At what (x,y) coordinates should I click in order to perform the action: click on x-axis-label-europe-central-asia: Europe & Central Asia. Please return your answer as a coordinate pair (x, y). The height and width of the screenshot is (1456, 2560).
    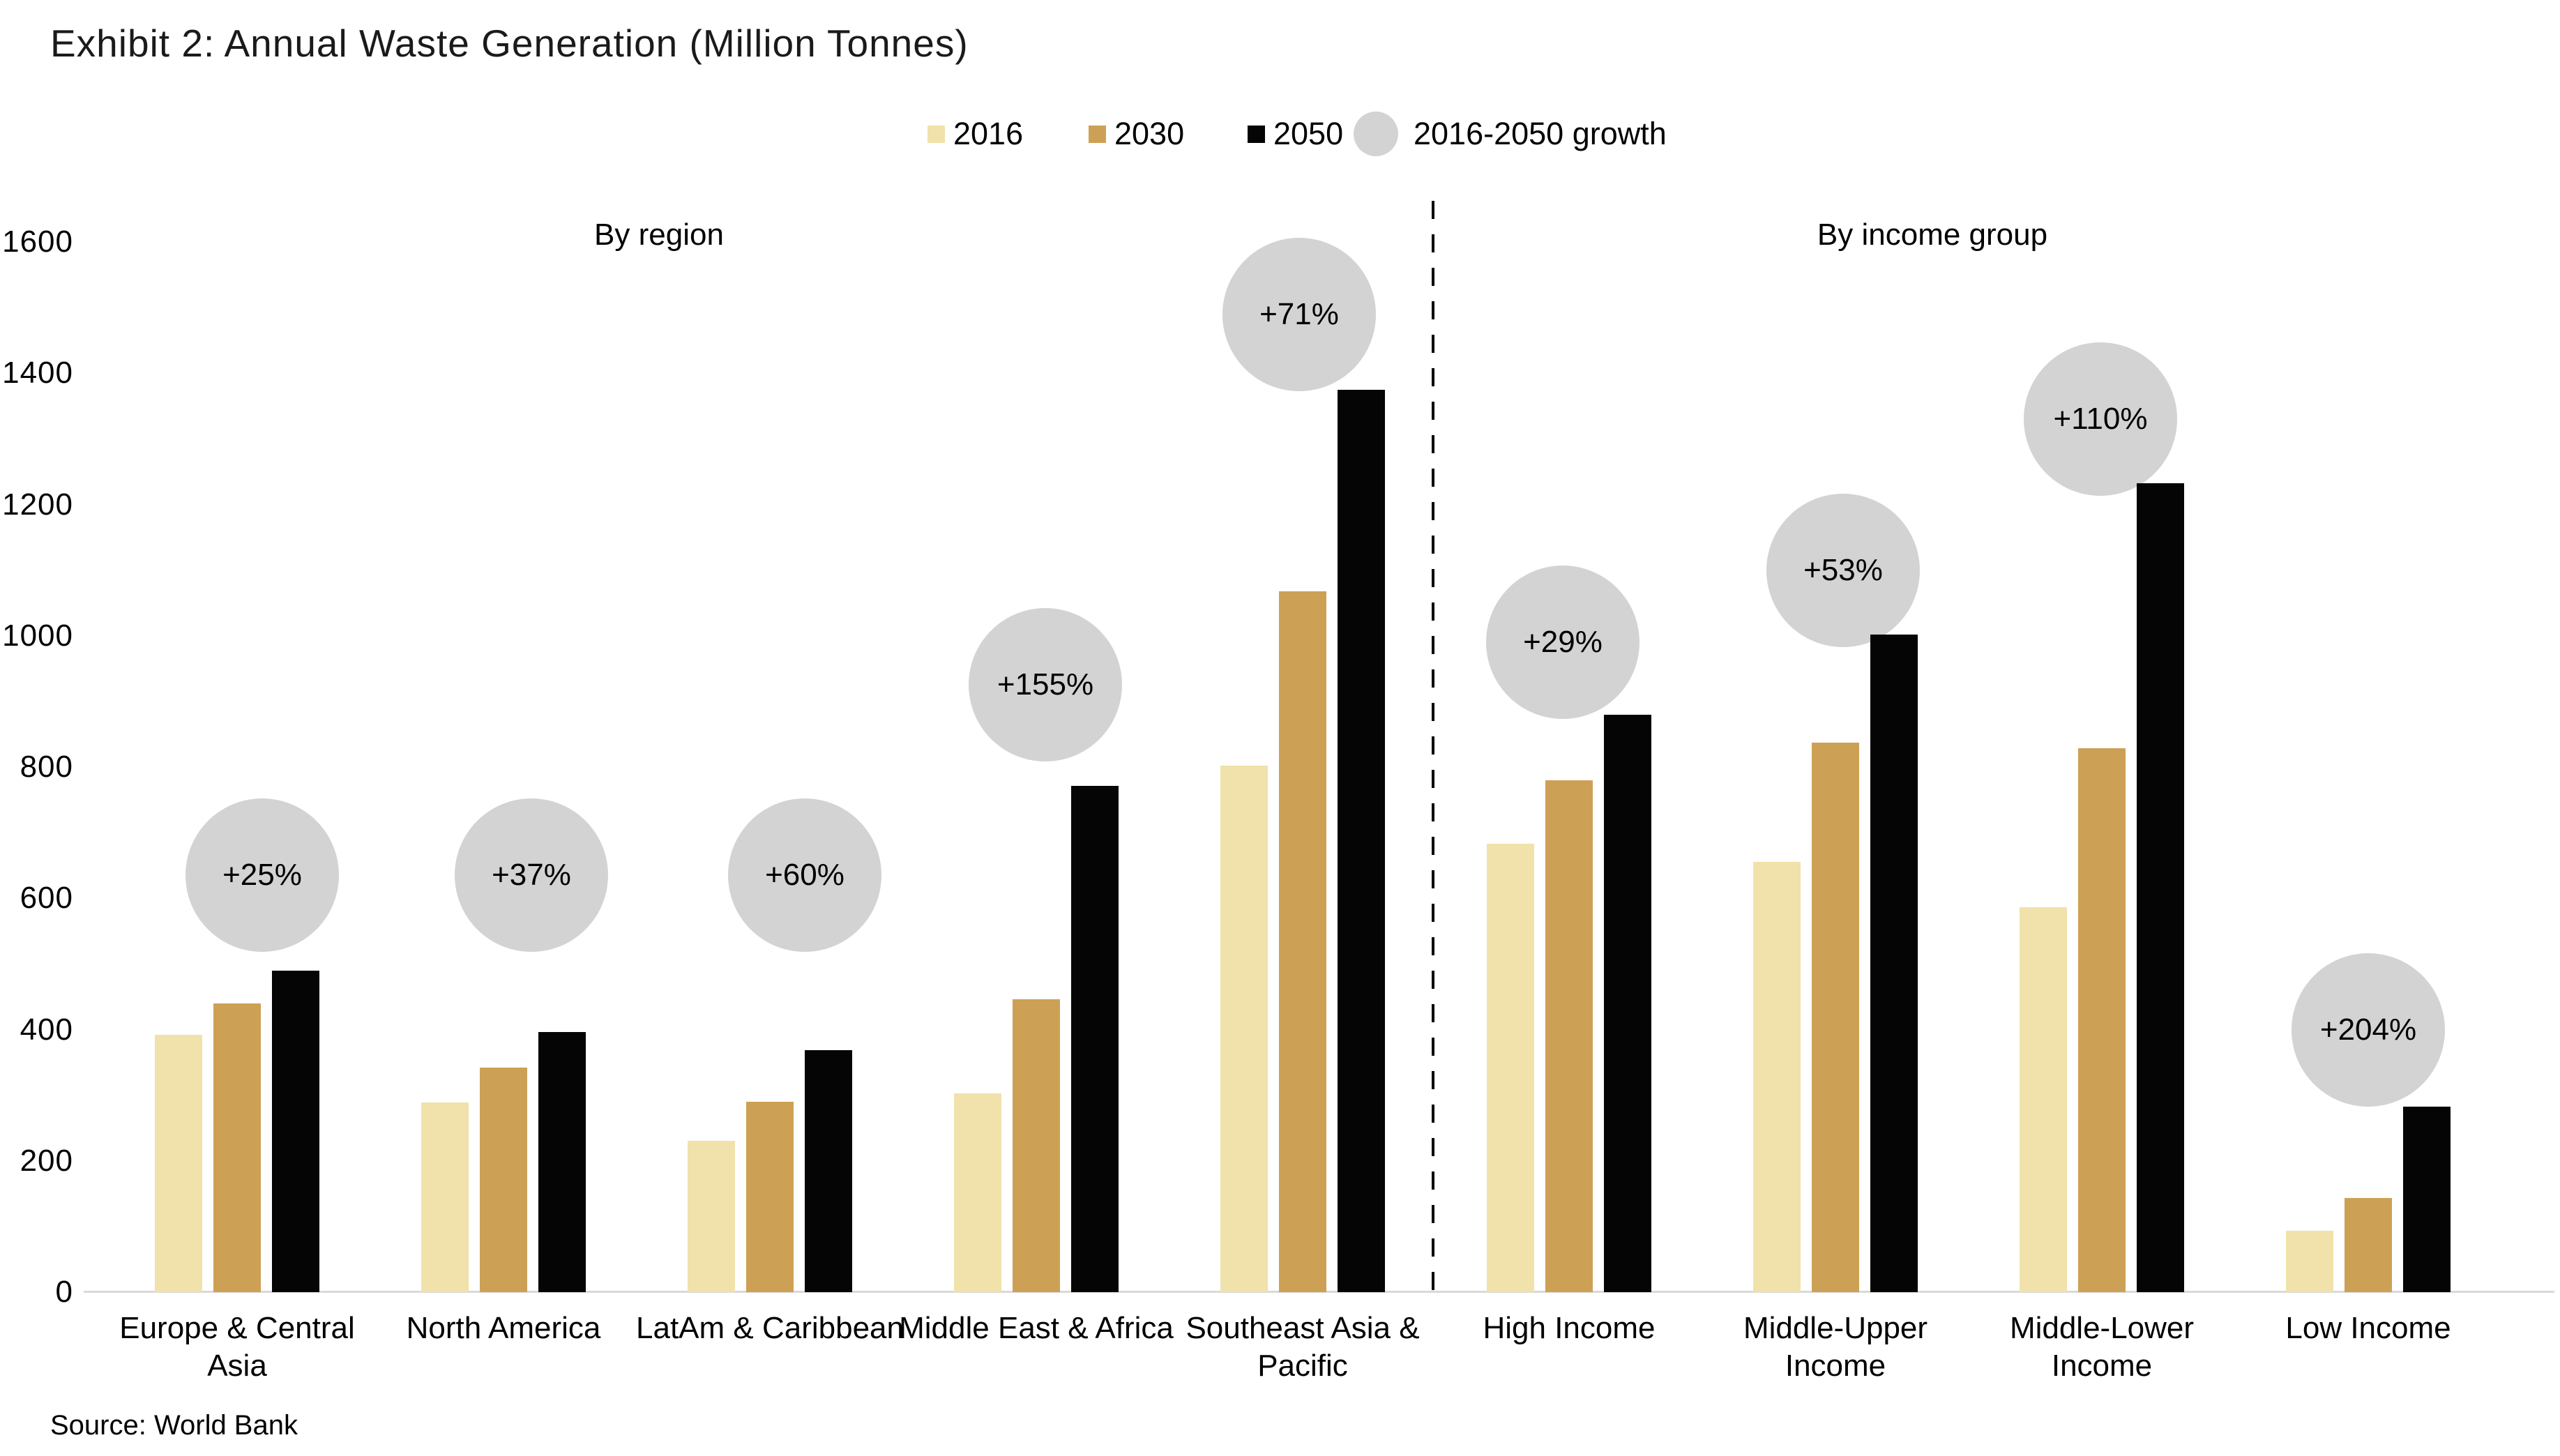
    Looking at the image, I should click on (237, 1347).